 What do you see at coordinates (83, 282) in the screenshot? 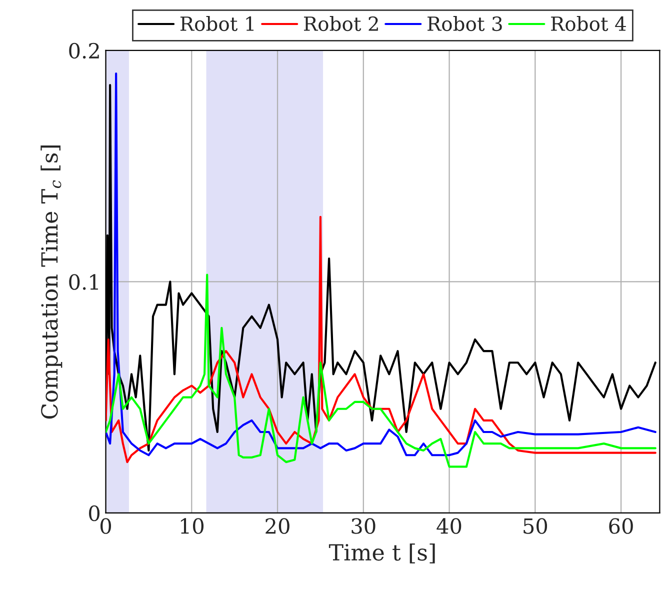
I see `y-tick-label: 0.1` at bounding box center [83, 282].